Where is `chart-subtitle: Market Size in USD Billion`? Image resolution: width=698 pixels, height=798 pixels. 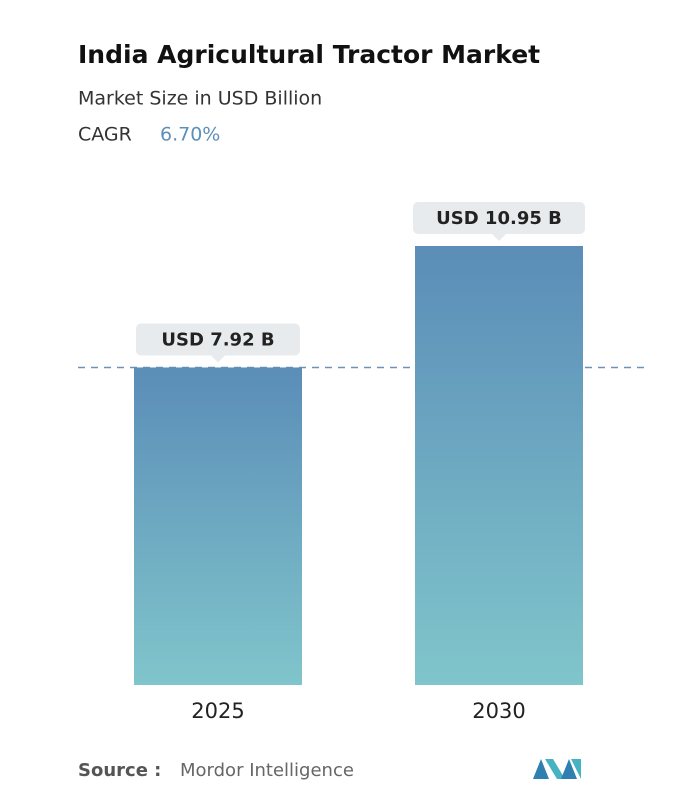 chart-subtitle: Market Size in USD Billion is located at coordinates (200, 99).